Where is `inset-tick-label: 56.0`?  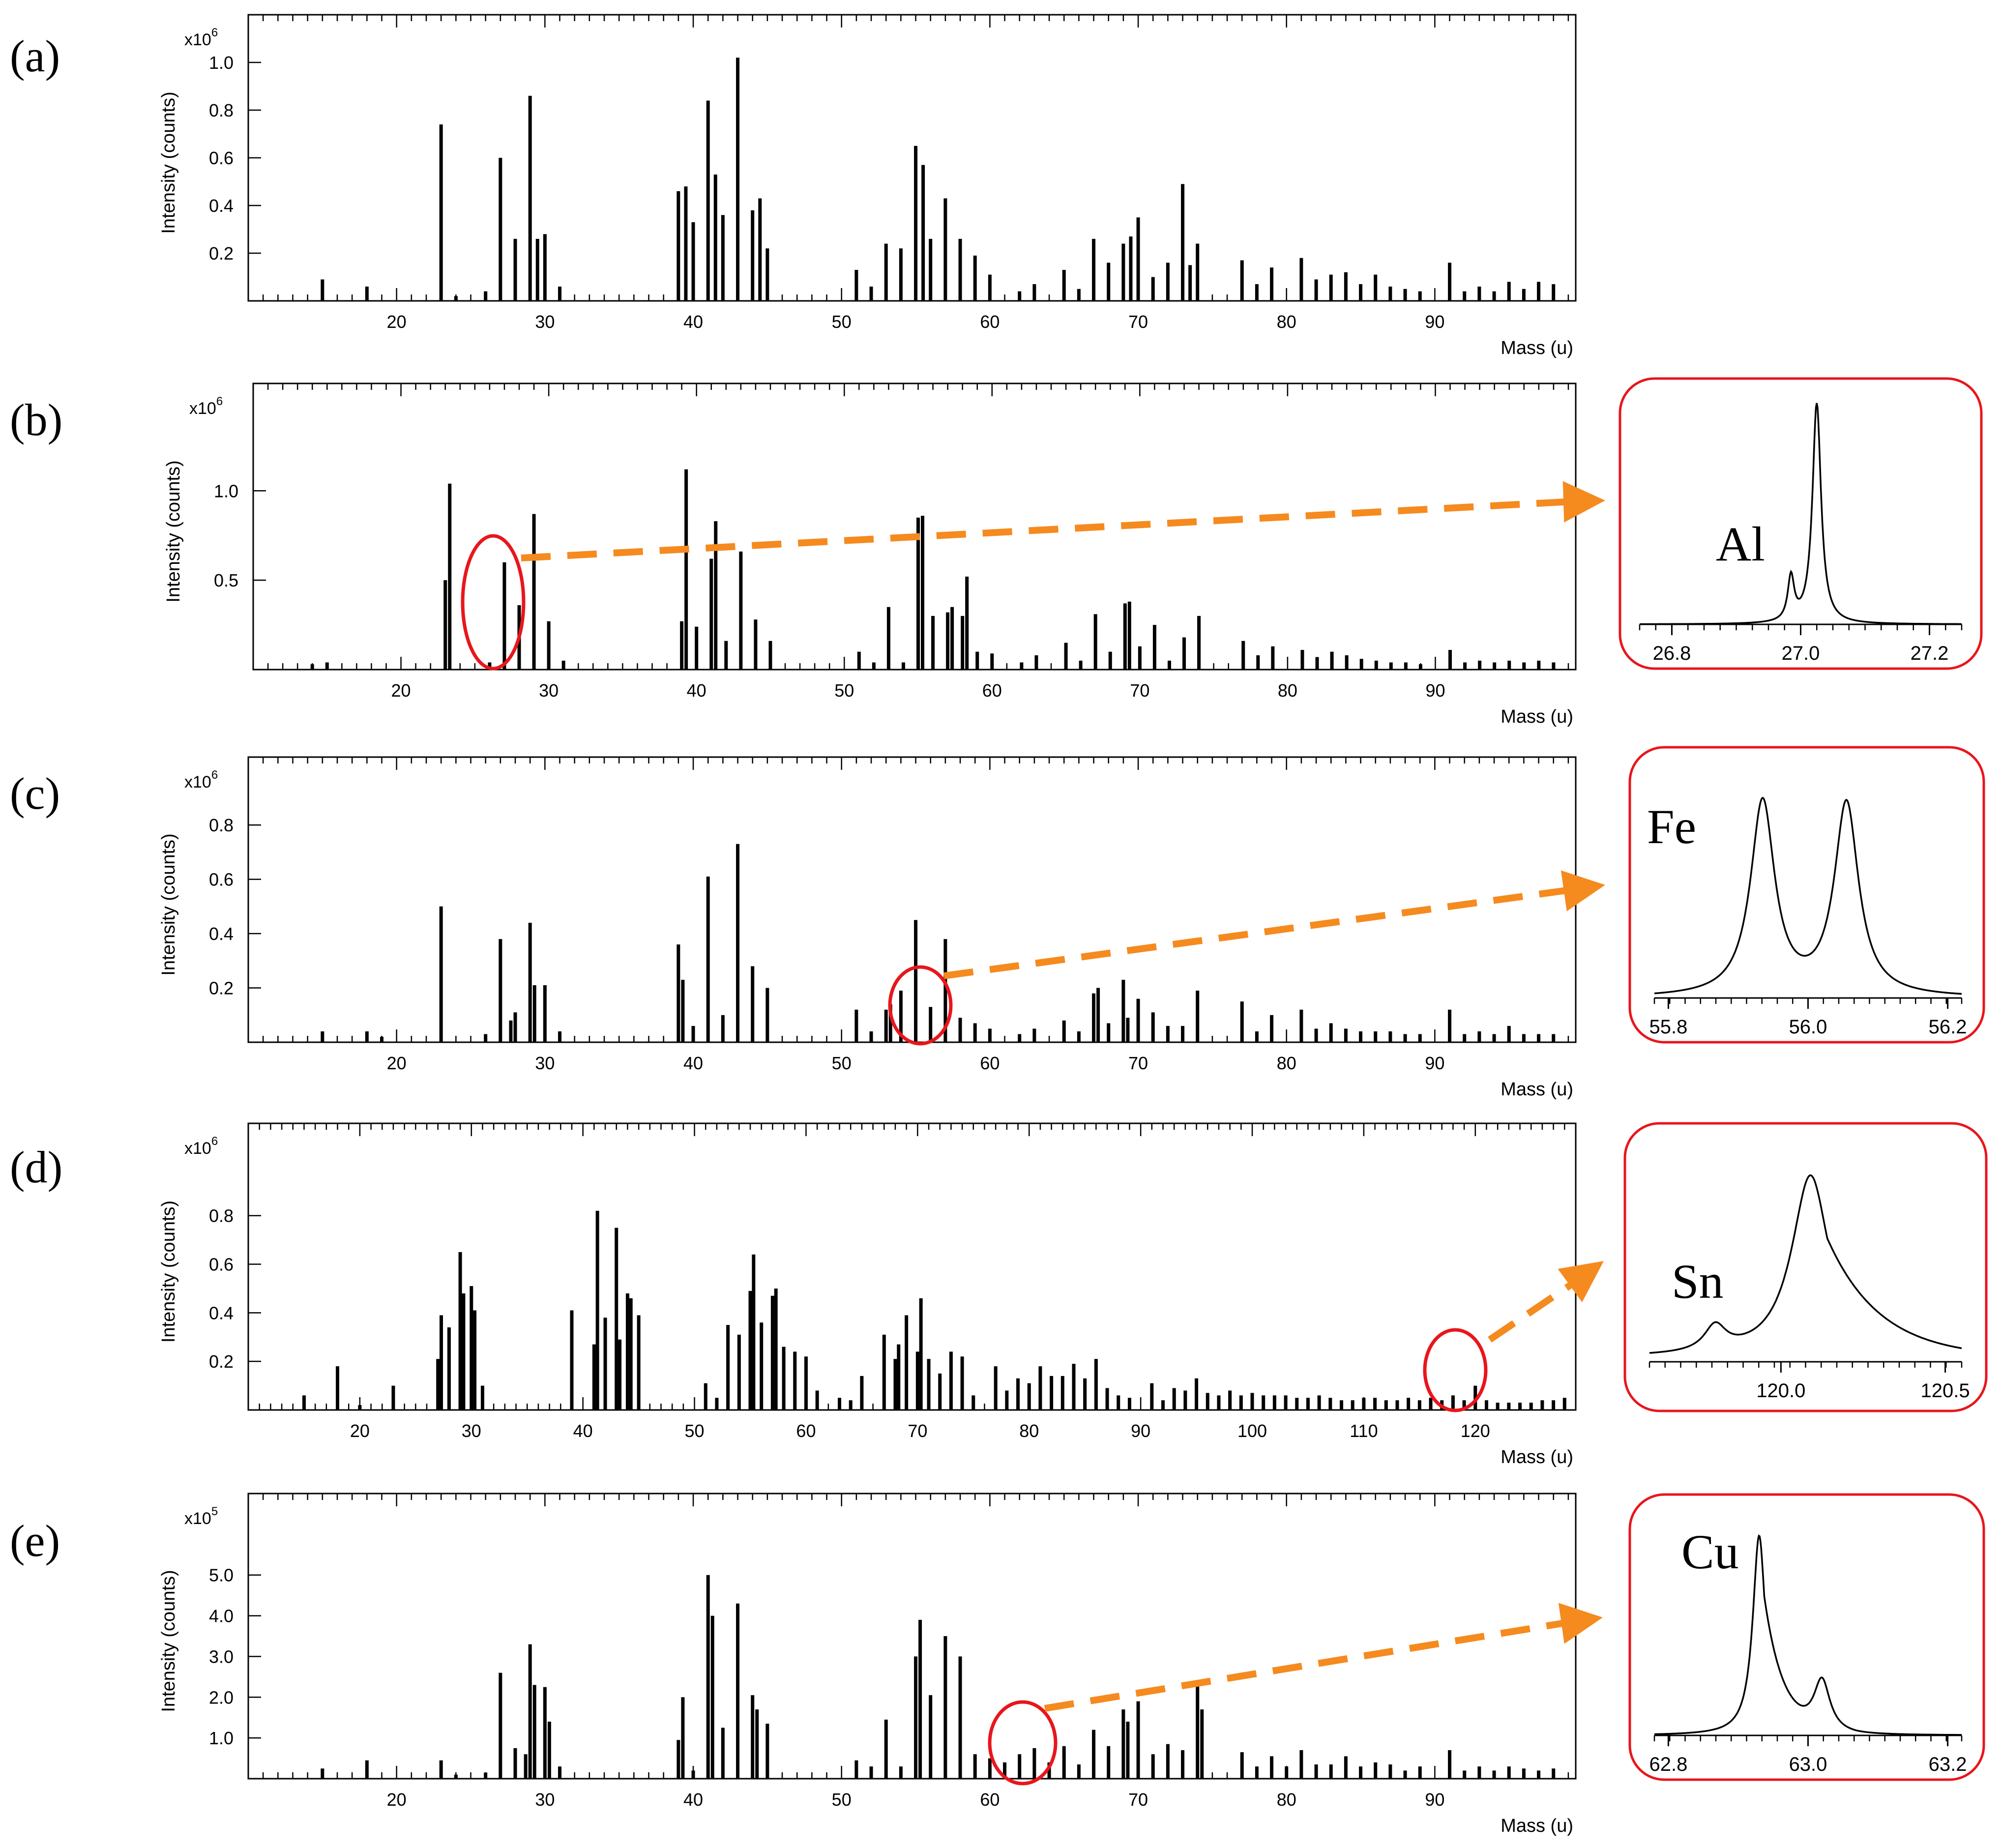 inset-tick-label: 56.0 is located at coordinates (1808, 1027).